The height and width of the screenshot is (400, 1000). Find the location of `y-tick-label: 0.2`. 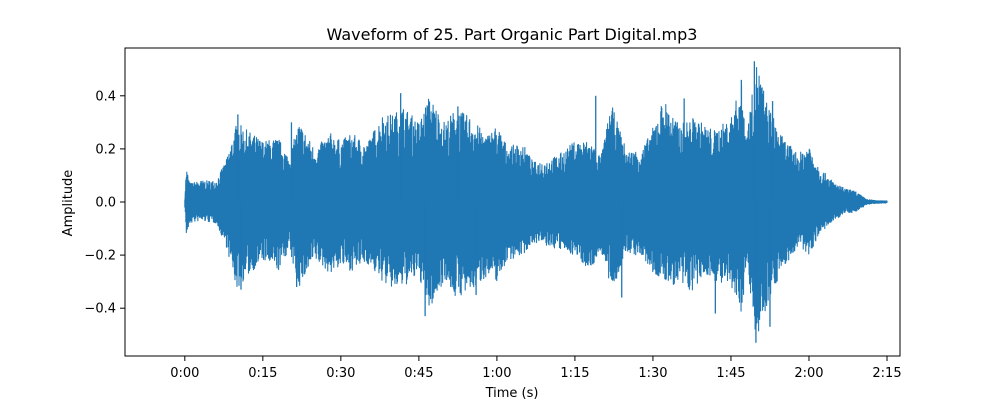

y-tick-label: 0.2 is located at coordinates (105, 149).